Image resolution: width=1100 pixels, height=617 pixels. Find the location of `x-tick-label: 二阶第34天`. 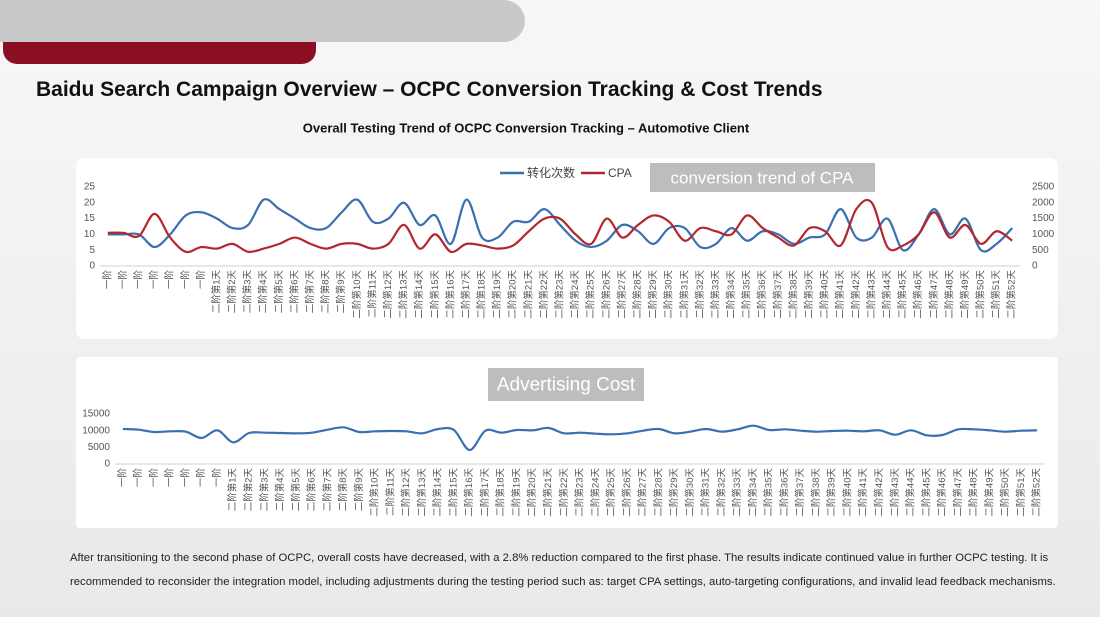

x-tick-label: 二阶第34天 is located at coordinates (731, 294).